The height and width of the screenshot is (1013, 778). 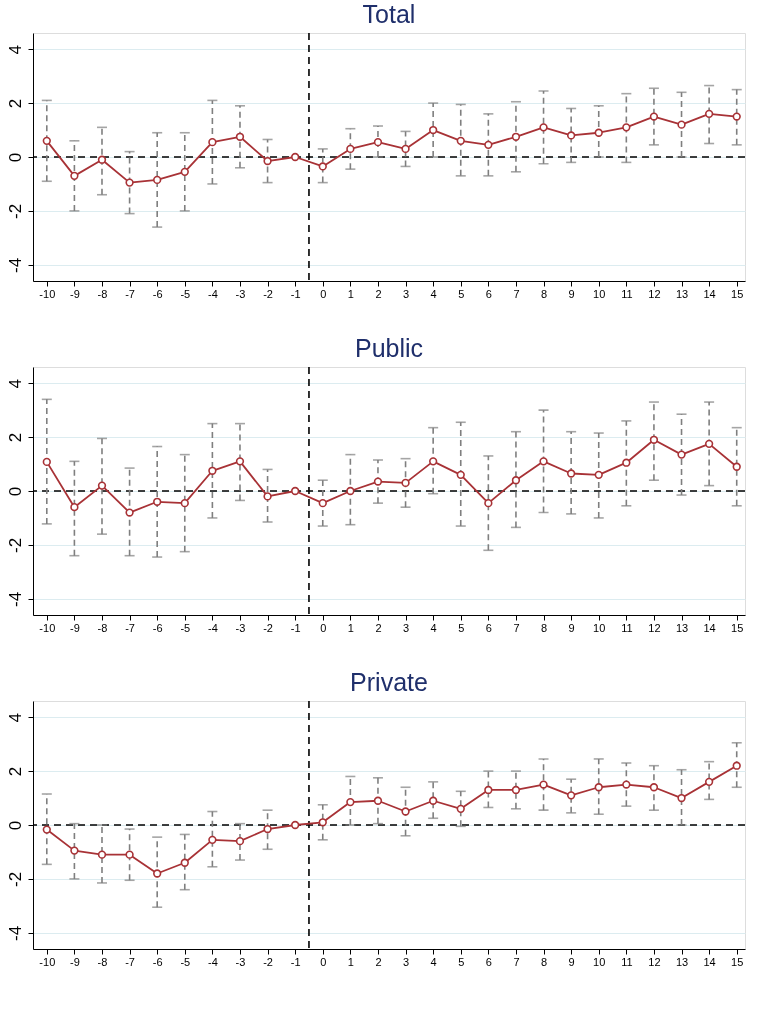 What do you see at coordinates (185, 961) in the screenshot?
I see `x-tick-label: -5` at bounding box center [185, 961].